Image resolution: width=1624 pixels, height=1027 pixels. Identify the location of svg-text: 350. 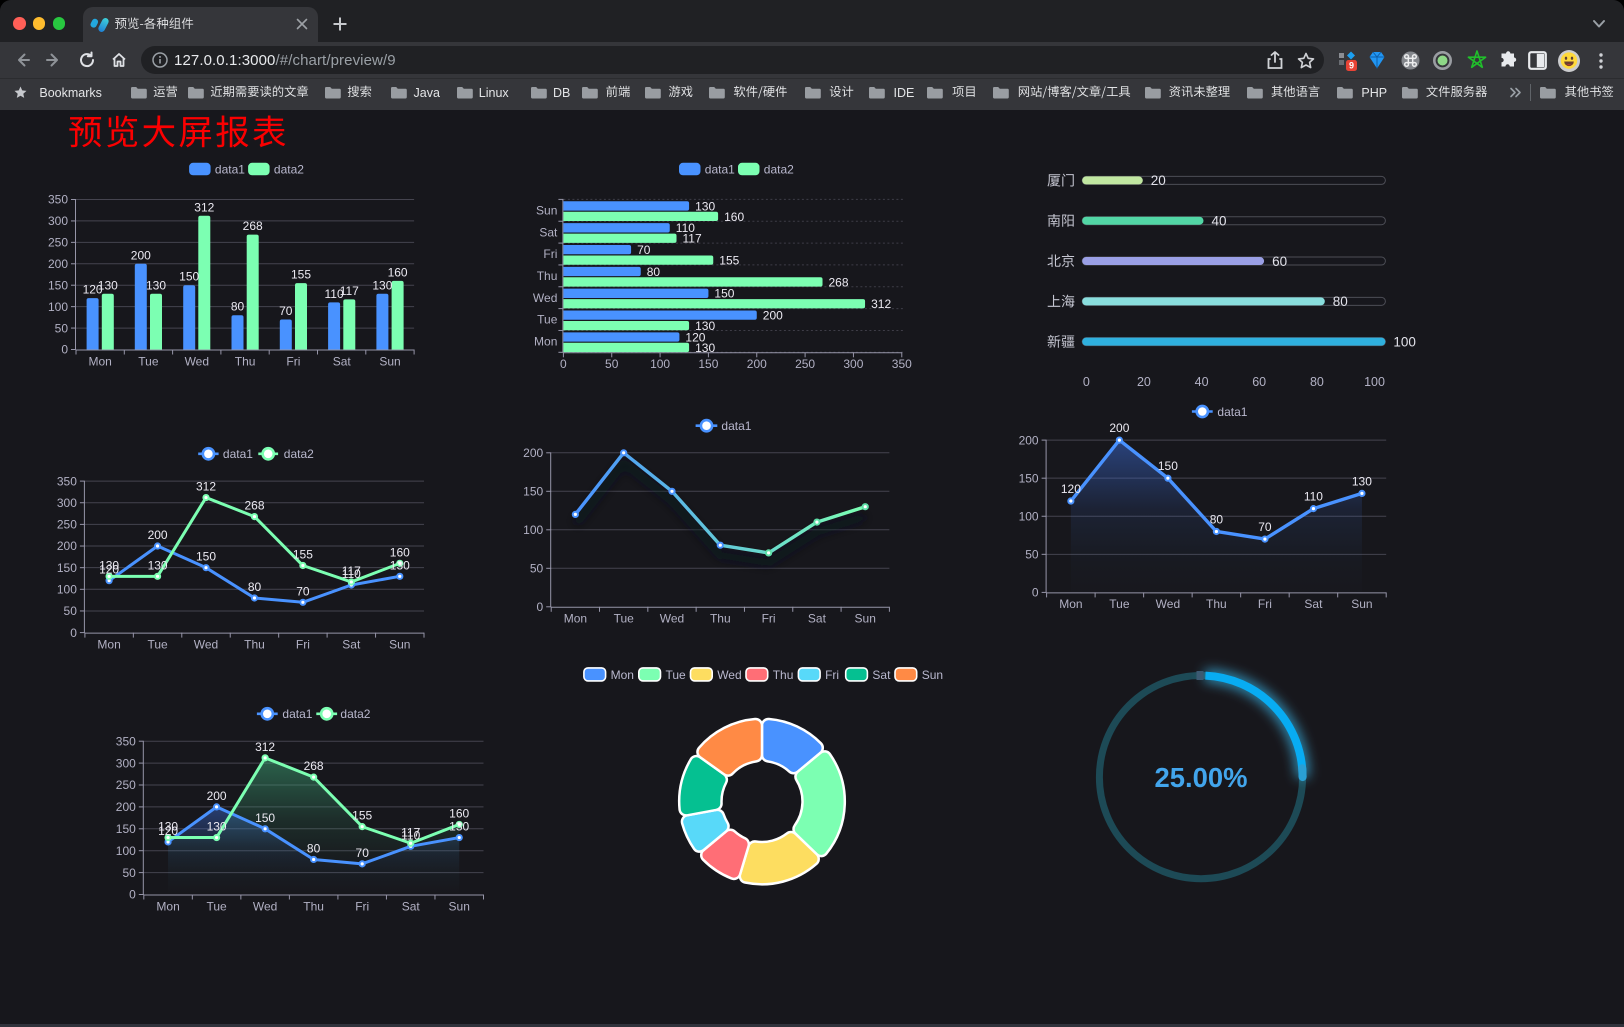
(58, 200).